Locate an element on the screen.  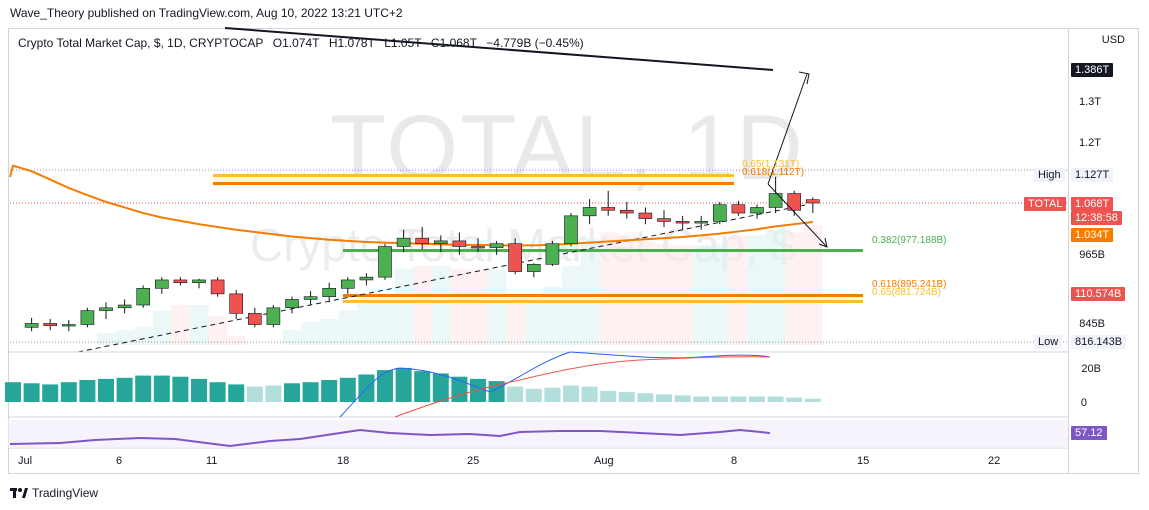
bar-countdown: 12:38:58 is located at coordinates (1096, 218).